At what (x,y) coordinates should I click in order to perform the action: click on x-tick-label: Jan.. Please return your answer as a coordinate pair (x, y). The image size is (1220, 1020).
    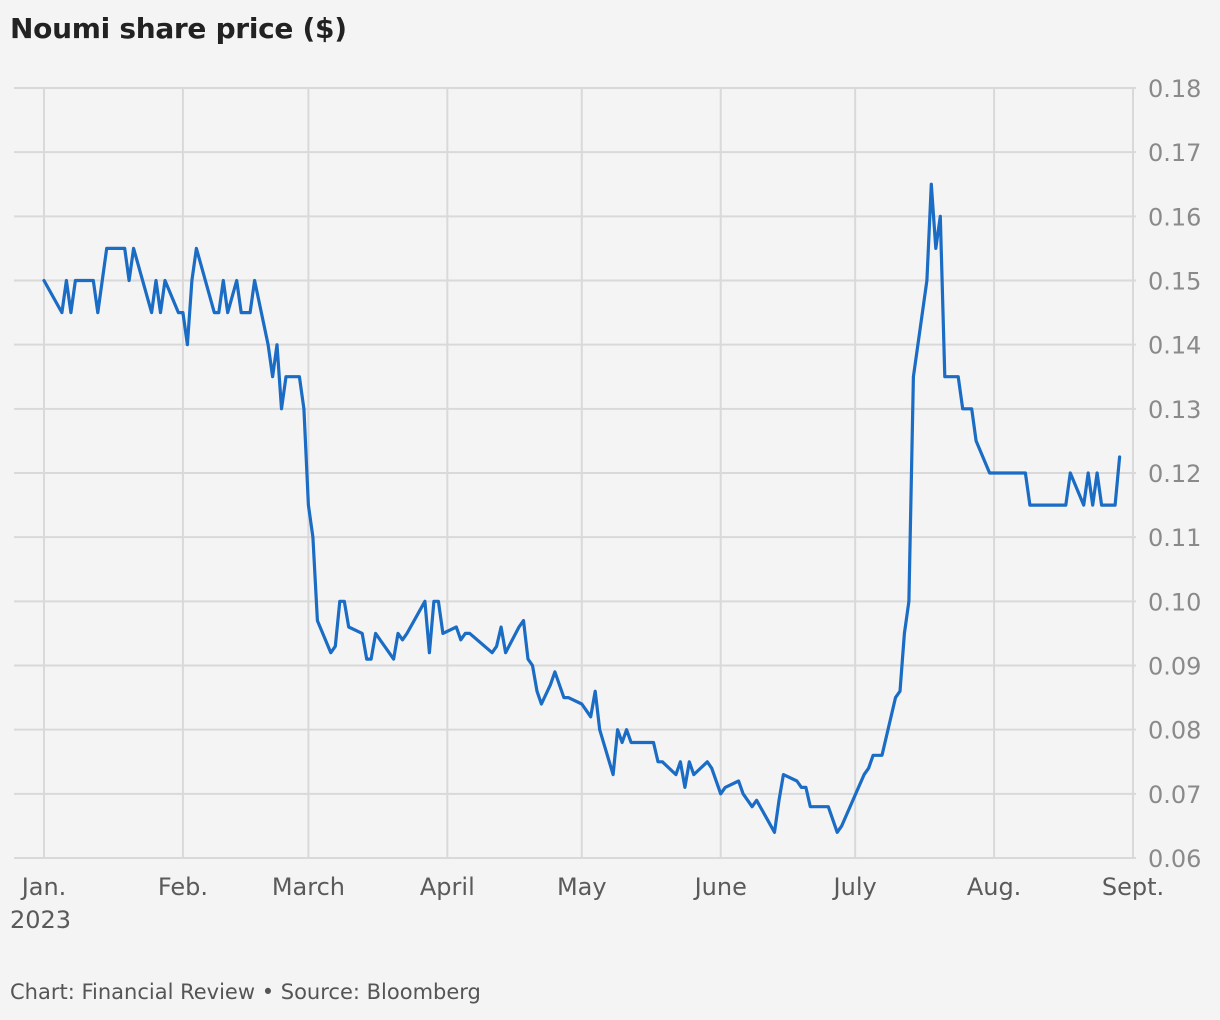
    Looking at the image, I should click on (43, 887).